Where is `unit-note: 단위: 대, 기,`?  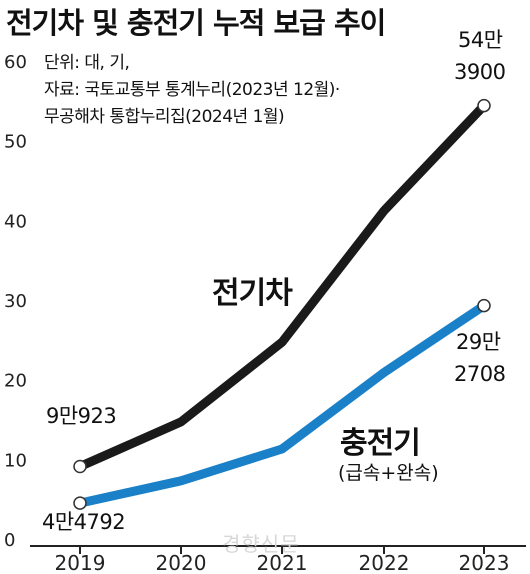
unit-note: 단위: 대, 기, is located at coordinates (87, 63).